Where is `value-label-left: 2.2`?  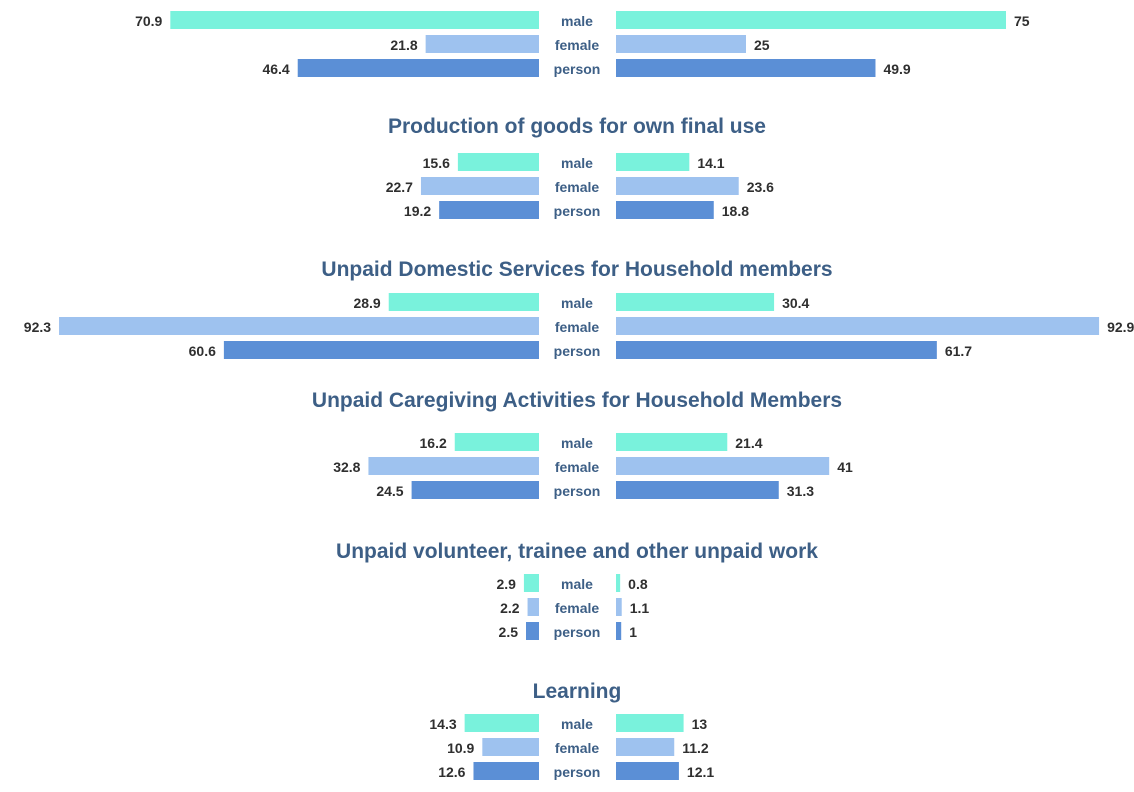
value-label-left: 2.2 is located at coordinates (510, 608).